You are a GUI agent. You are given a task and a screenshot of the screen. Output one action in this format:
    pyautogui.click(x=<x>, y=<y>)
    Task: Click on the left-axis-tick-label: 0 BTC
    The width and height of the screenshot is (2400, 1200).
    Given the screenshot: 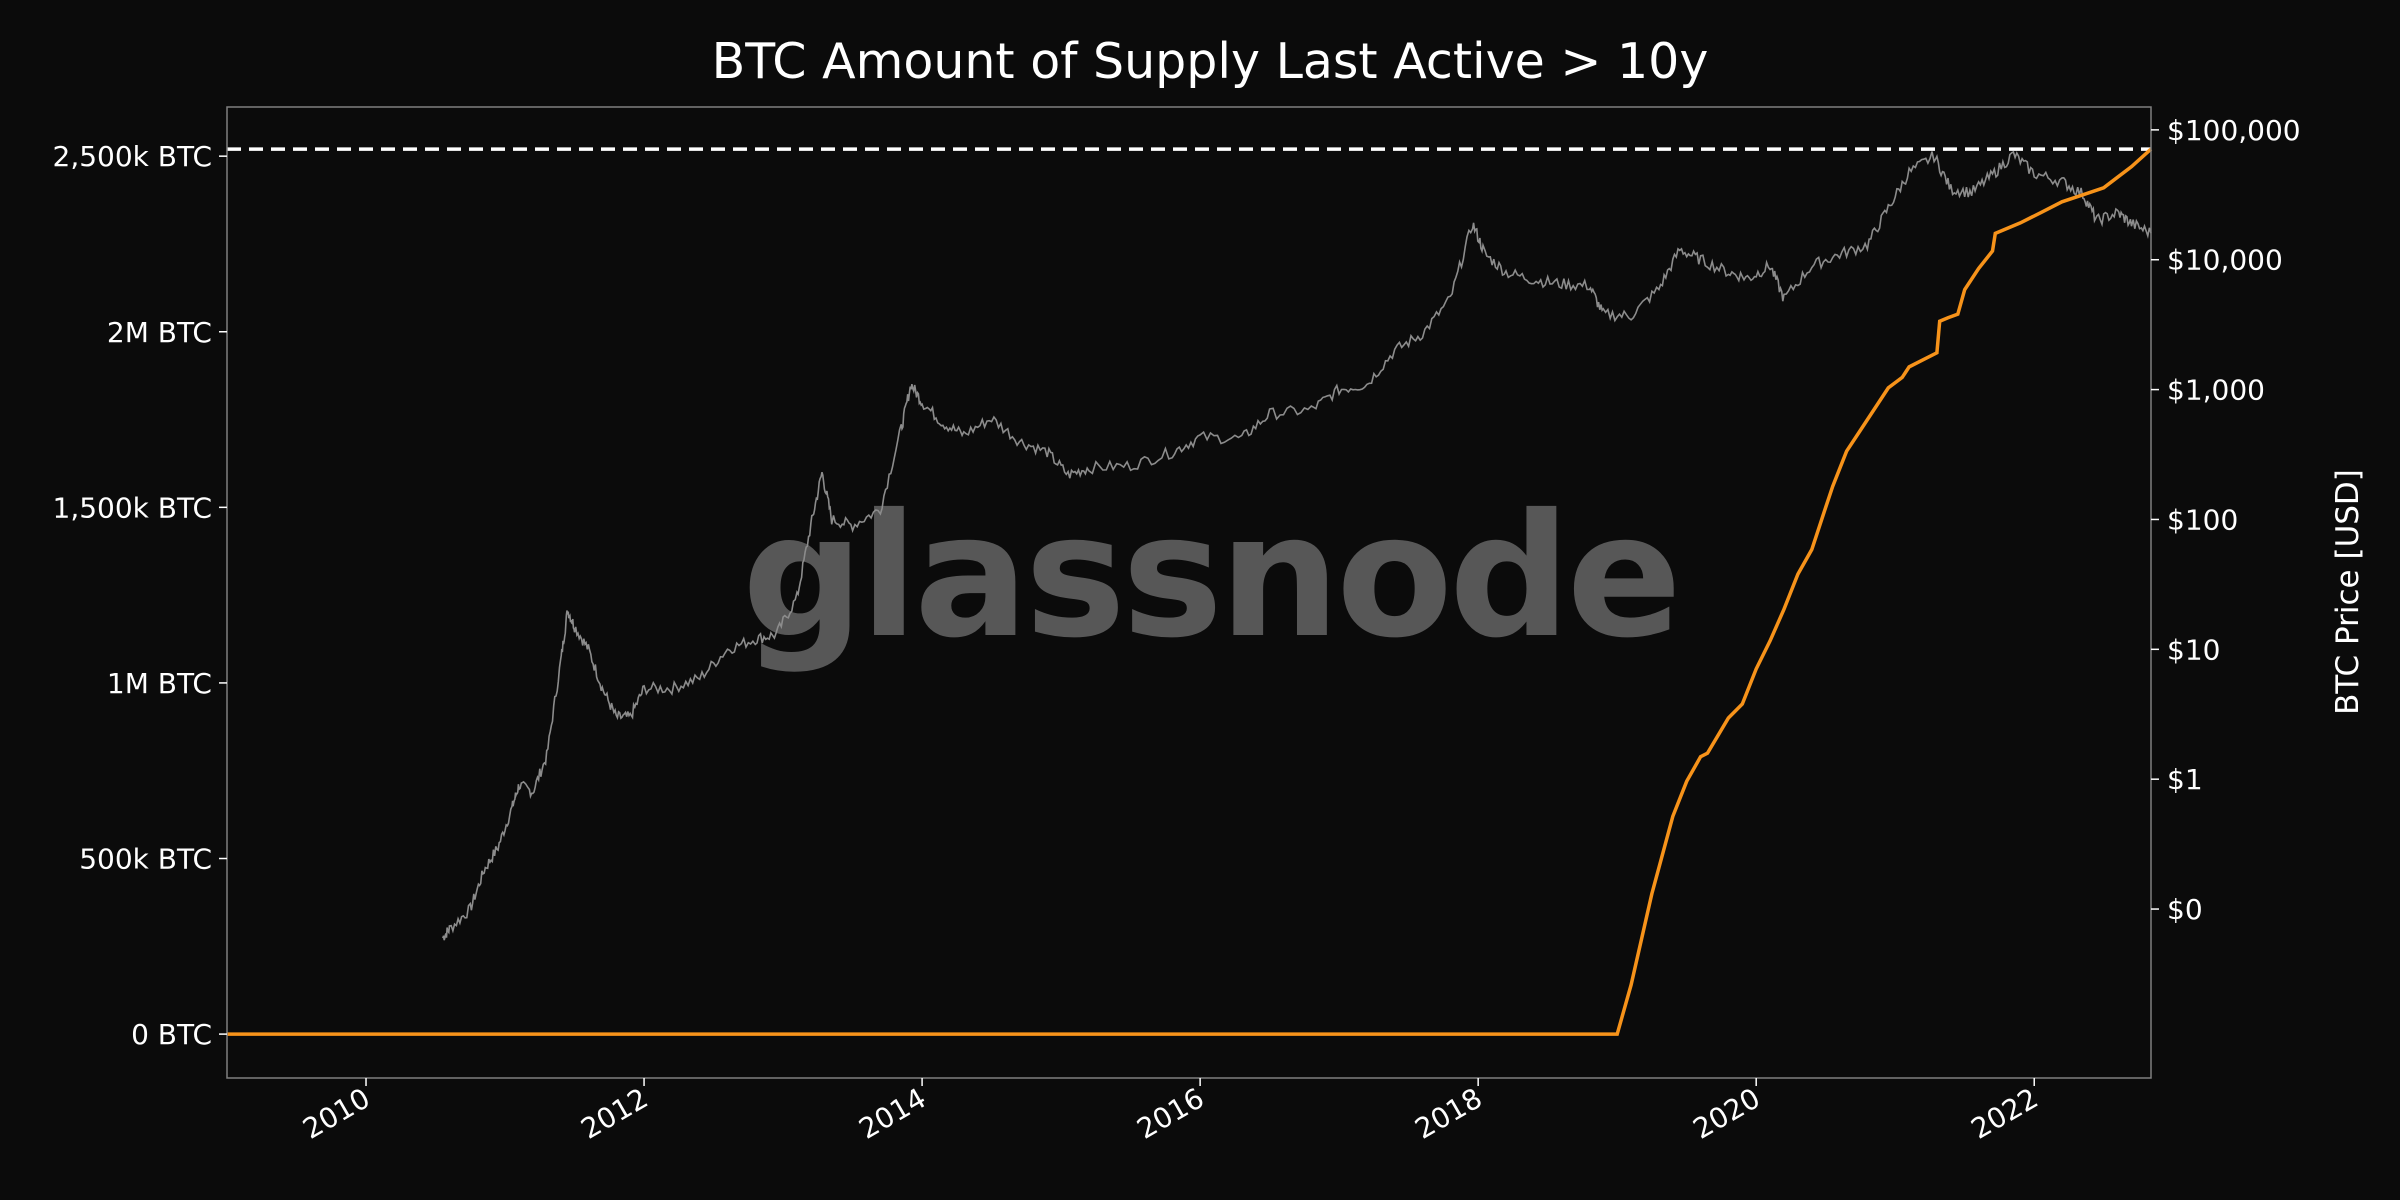 What is the action you would take?
    pyautogui.click(x=171, y=1034)
    